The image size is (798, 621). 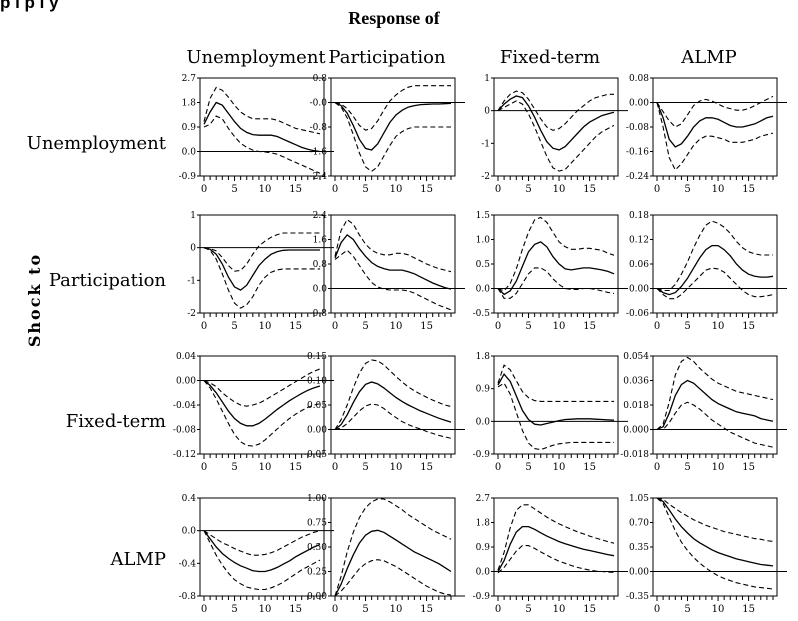 I want to click on panel-unemployment-to-unemployment-frame, so click(x=262, y=127).